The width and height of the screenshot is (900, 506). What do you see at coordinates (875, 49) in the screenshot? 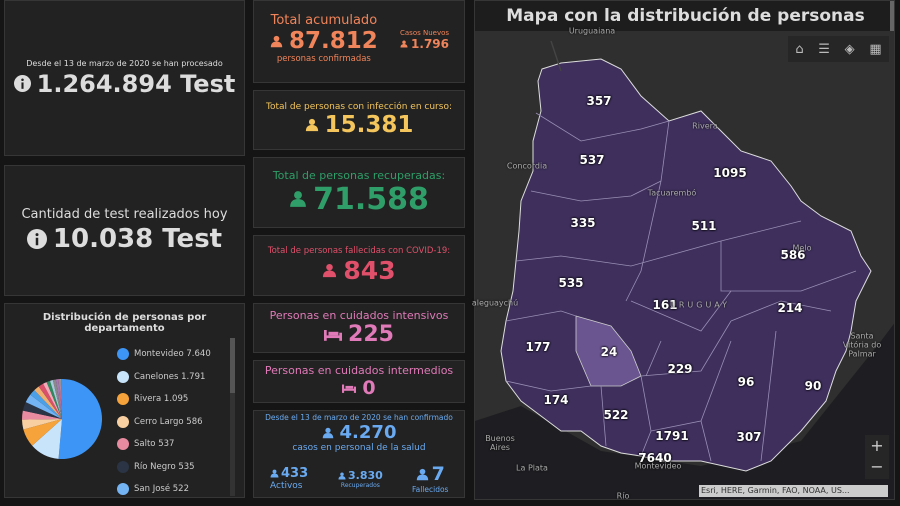
I see `basemap-gallery-icon: ▦` at bounding box center [875, 49].